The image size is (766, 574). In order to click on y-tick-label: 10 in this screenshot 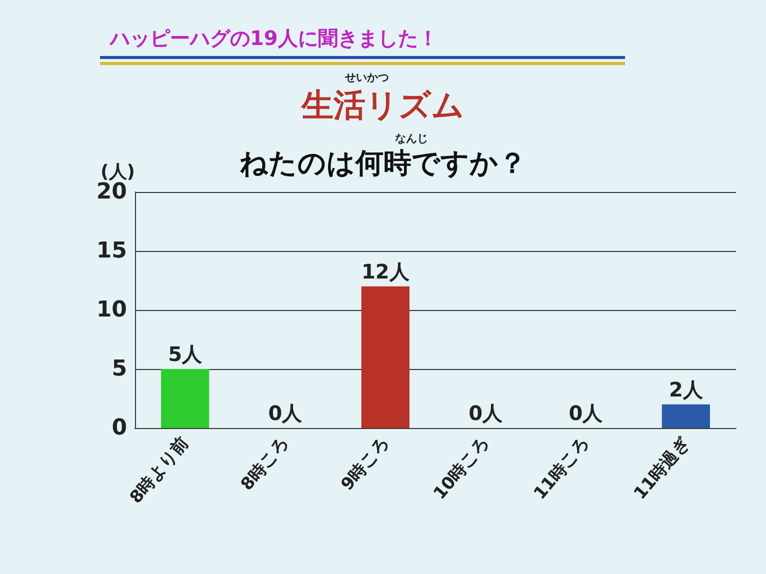, I will do `click(111, 310)`.